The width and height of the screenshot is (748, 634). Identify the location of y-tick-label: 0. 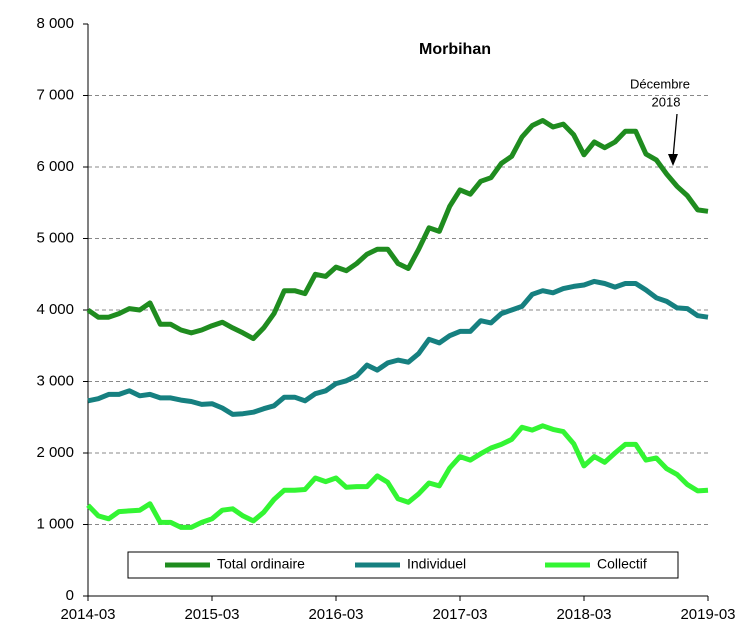
(70, 595).